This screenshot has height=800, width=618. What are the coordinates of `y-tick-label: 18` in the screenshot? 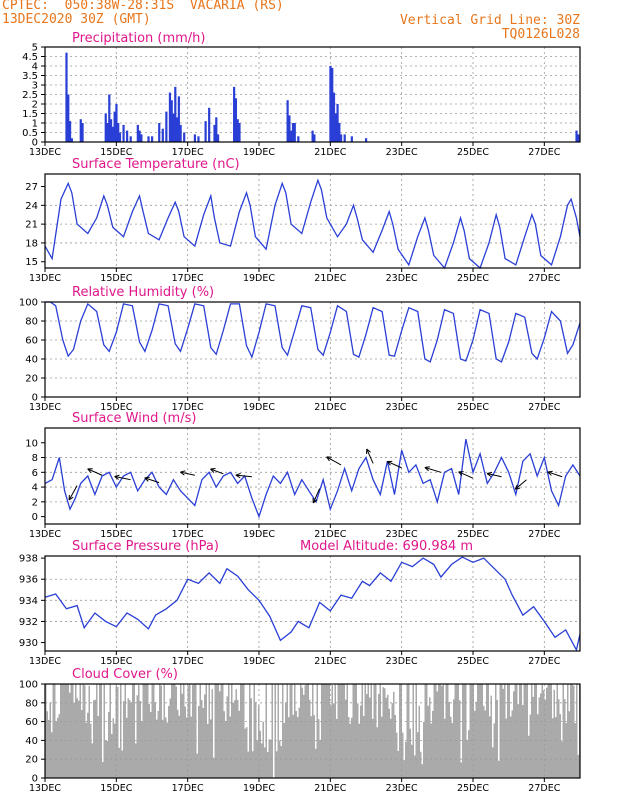 It's located at (31, 243).